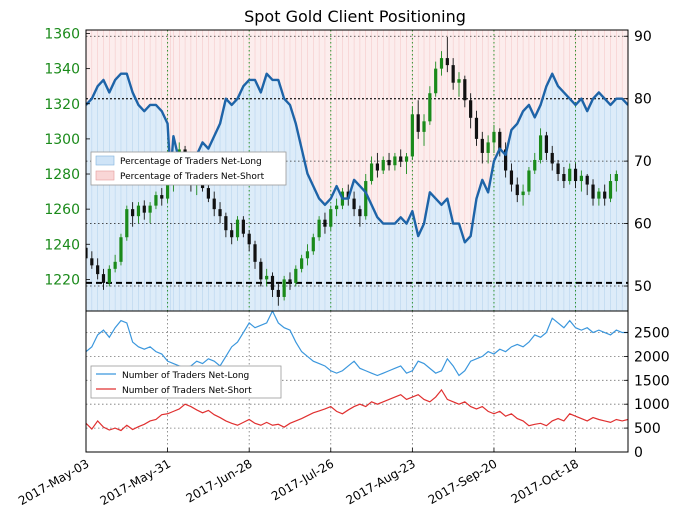 The image size is (679, 518). I want to click on legend-netshort-label: Number of Traders Net-Short, so click(187, 391).